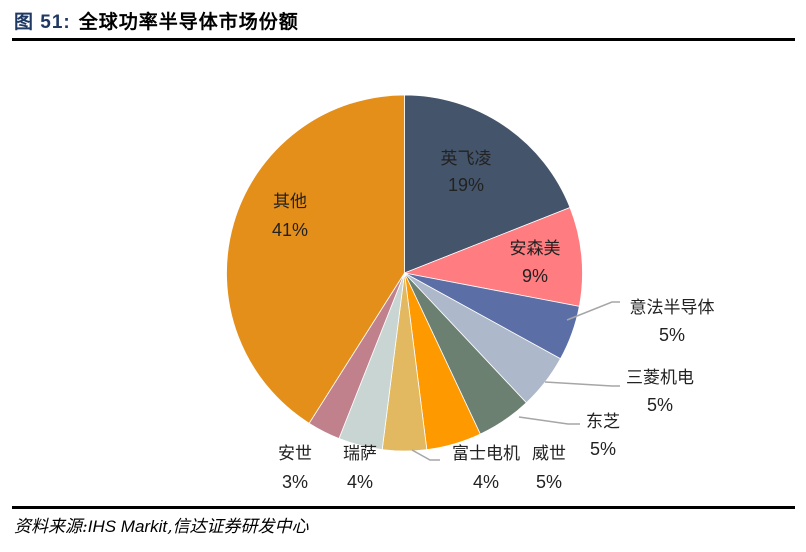 Image resolution: width=806 pixels, height=552 pixels. What do you see at coordinates (466, 185) in the screenshot?
I see `pct-infineon: 19%` at bounding box center [466, 185].